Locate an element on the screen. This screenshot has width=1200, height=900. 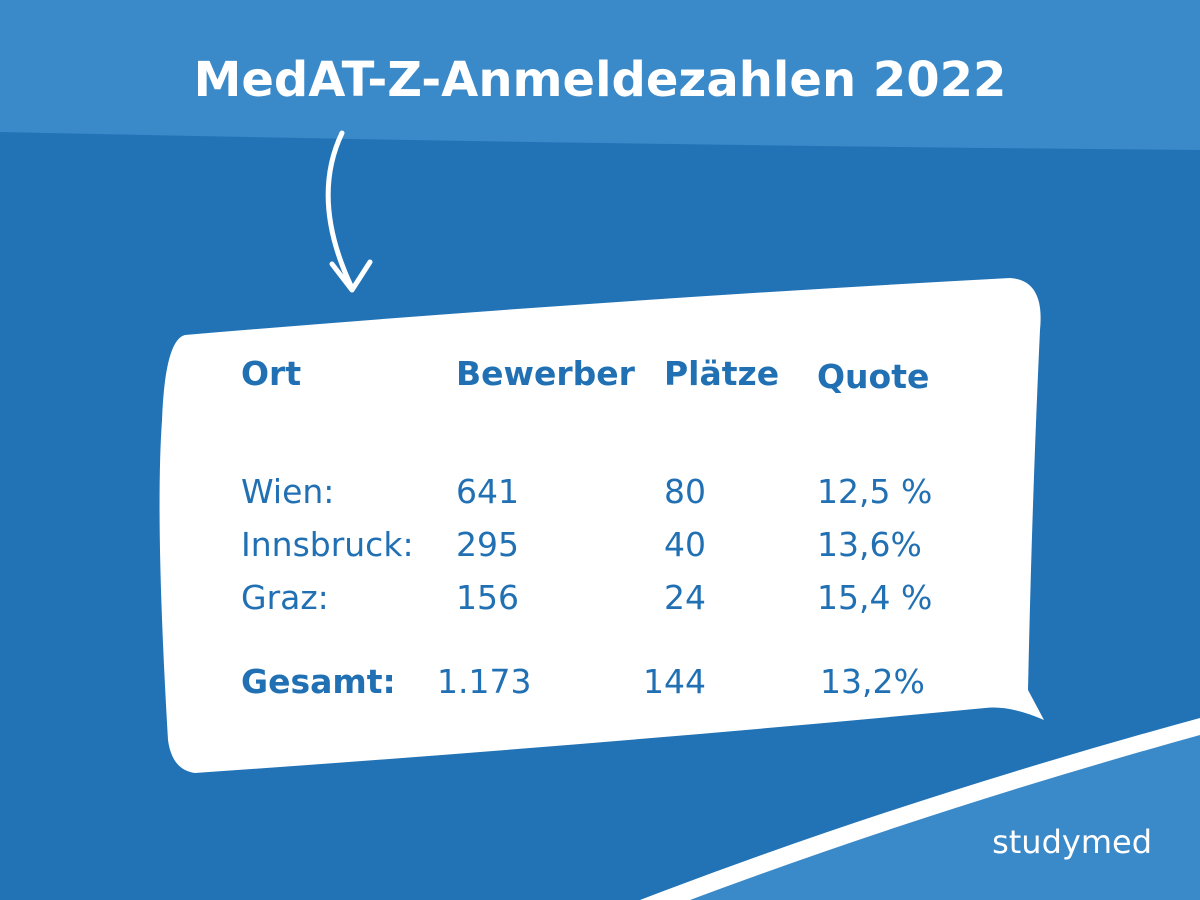
table-cell: Graz: is located at coordinates (285, 597).